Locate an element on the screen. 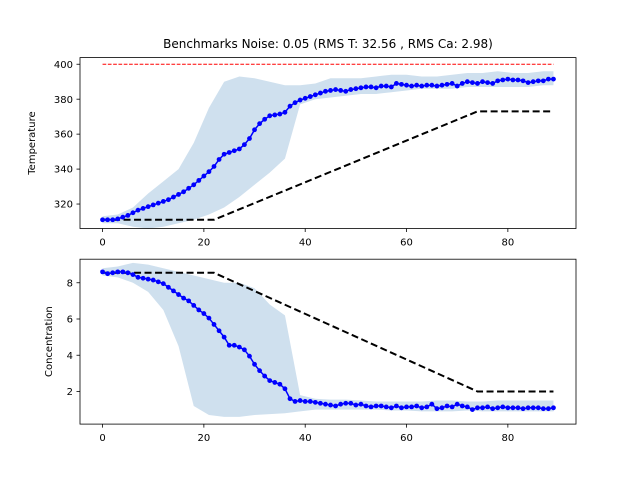 Image resolution: width=640 pixels, height=480 pixels. temperature-x-tick-label: 40 is located at coordinates (305, 243).